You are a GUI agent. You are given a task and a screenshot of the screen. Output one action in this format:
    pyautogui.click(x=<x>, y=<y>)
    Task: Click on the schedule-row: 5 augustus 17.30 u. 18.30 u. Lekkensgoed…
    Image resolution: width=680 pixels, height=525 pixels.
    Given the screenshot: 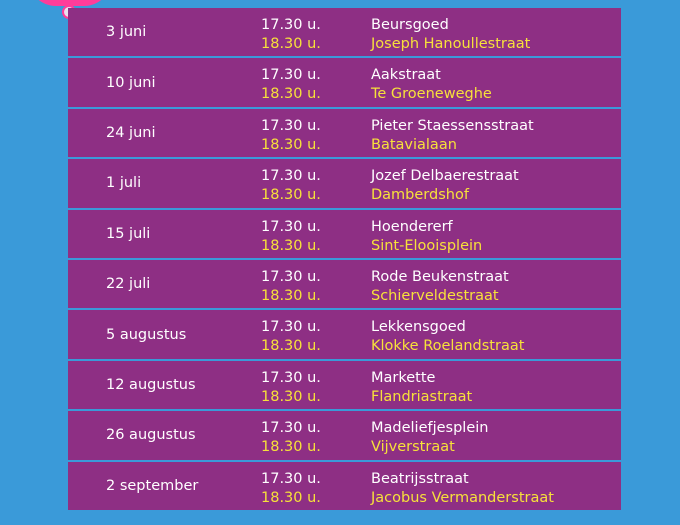 What is the action you would take?
    pyautogui.click(x=344, y=334)
    